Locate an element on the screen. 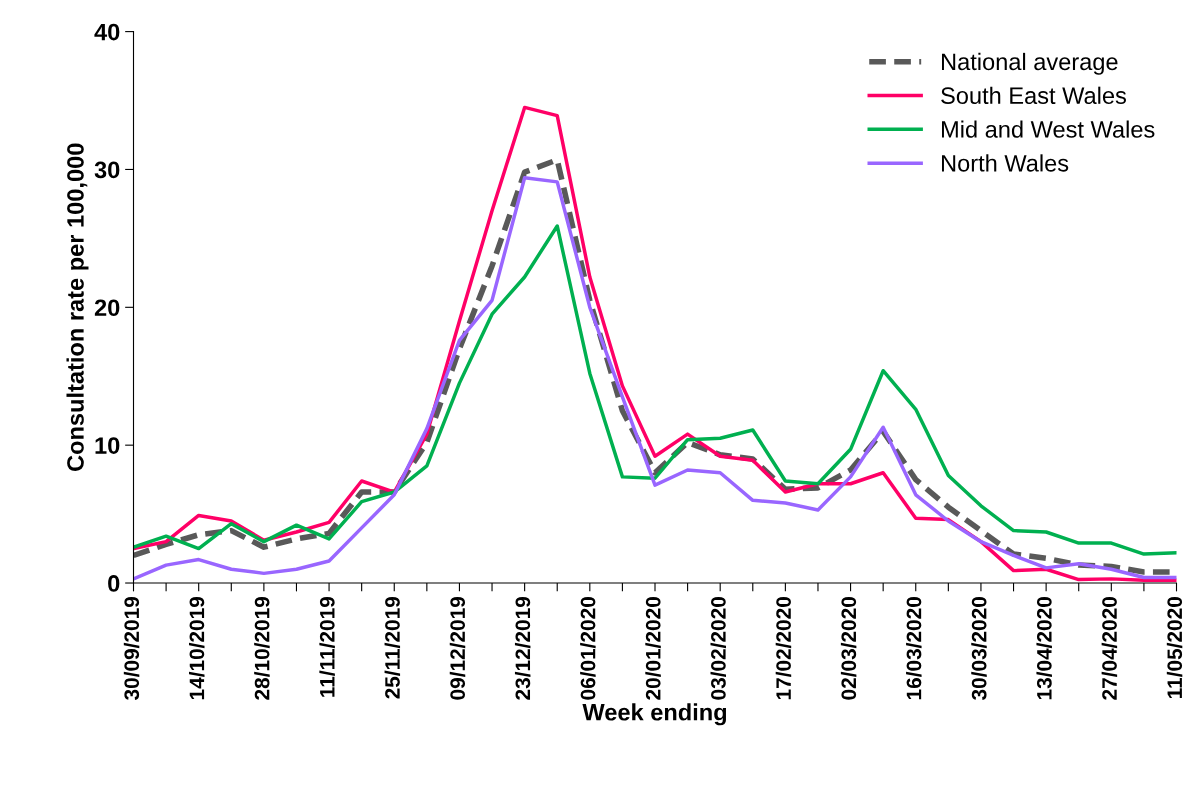 Image resolution: width=1192 pixels, height=790 pixels. x-tick-label: 06/01/2020 is located at coordinates (588, 648).